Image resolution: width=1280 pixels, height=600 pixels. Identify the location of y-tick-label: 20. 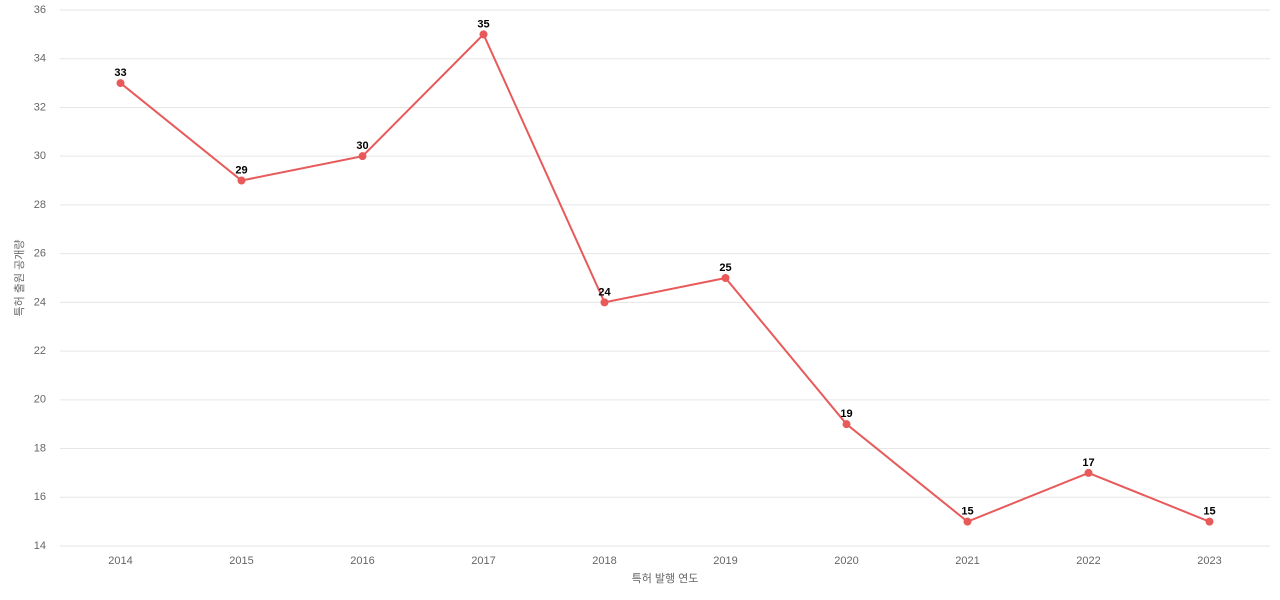
(40, 400).